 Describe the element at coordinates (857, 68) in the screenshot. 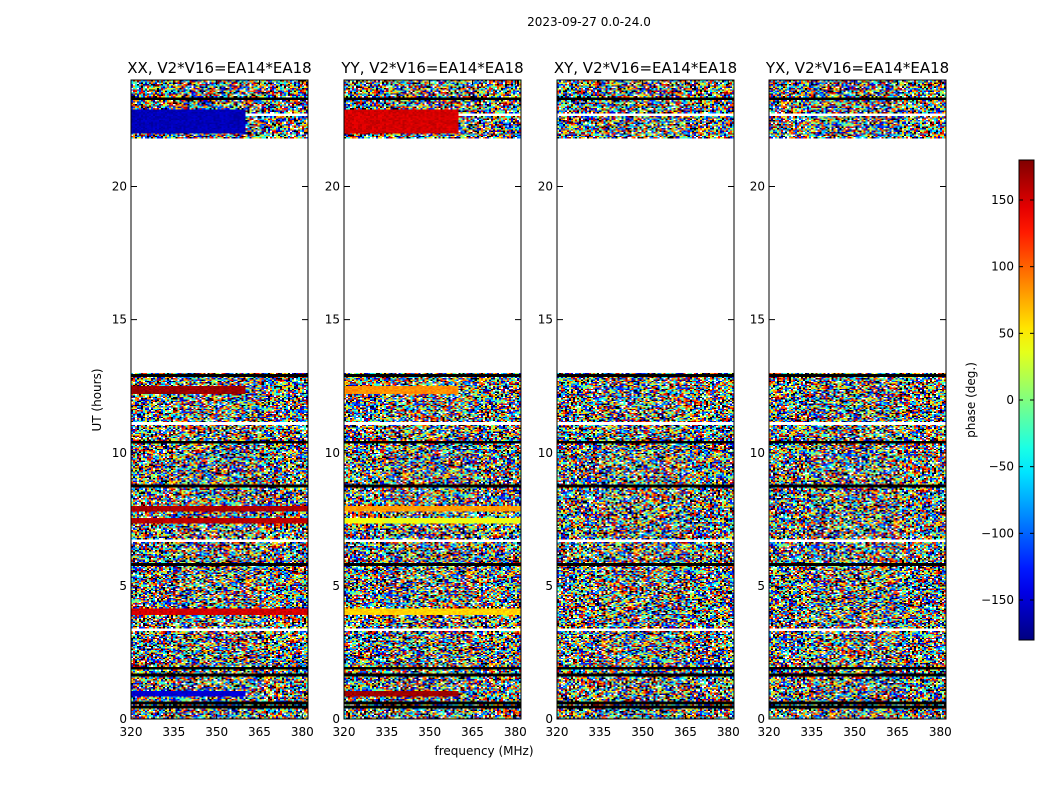

I see `panel-title: YX, V2*V16=EA14*EA18` at that location.